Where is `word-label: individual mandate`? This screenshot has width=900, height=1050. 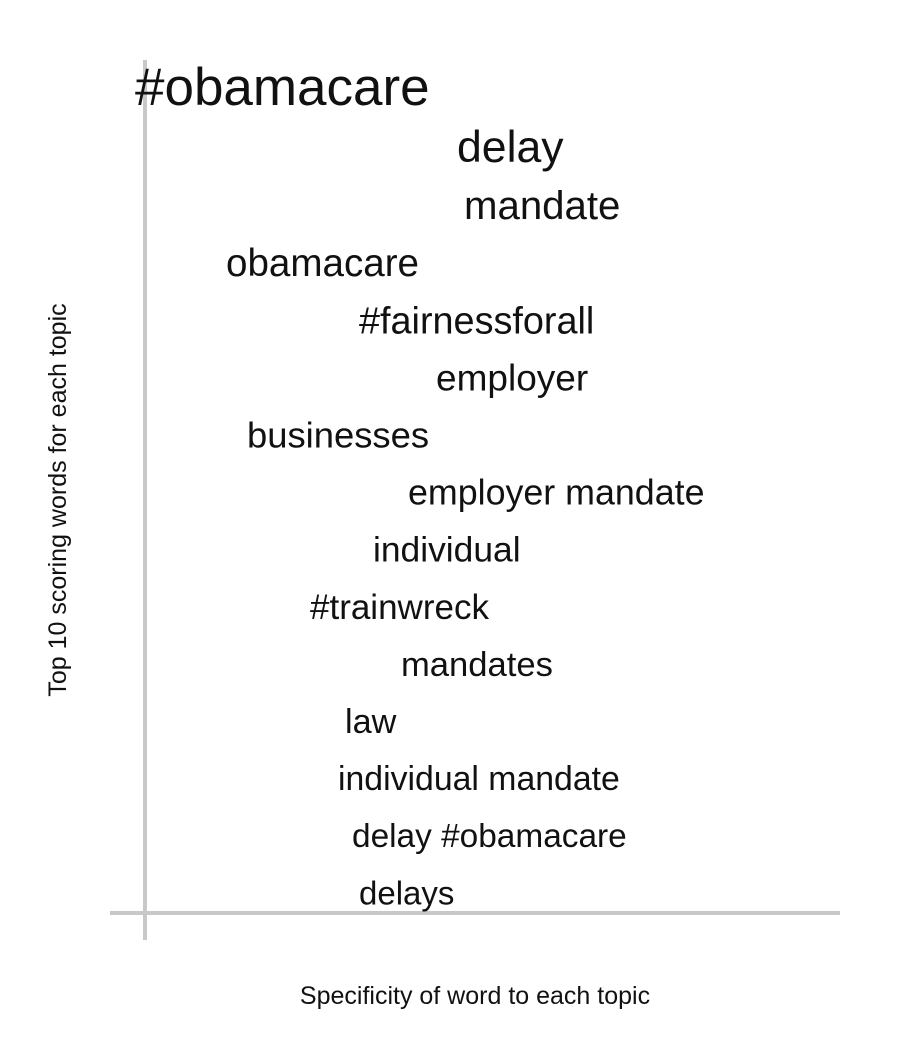
word-label: individual mandate is located at coordinates (479, 779).